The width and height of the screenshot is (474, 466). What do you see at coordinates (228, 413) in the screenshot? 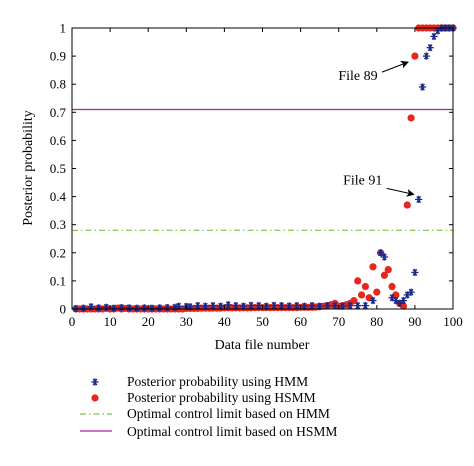
I see `legend-label-hmm-limit: Optimal control limit based on HMM` at bounding box center [228, 413].